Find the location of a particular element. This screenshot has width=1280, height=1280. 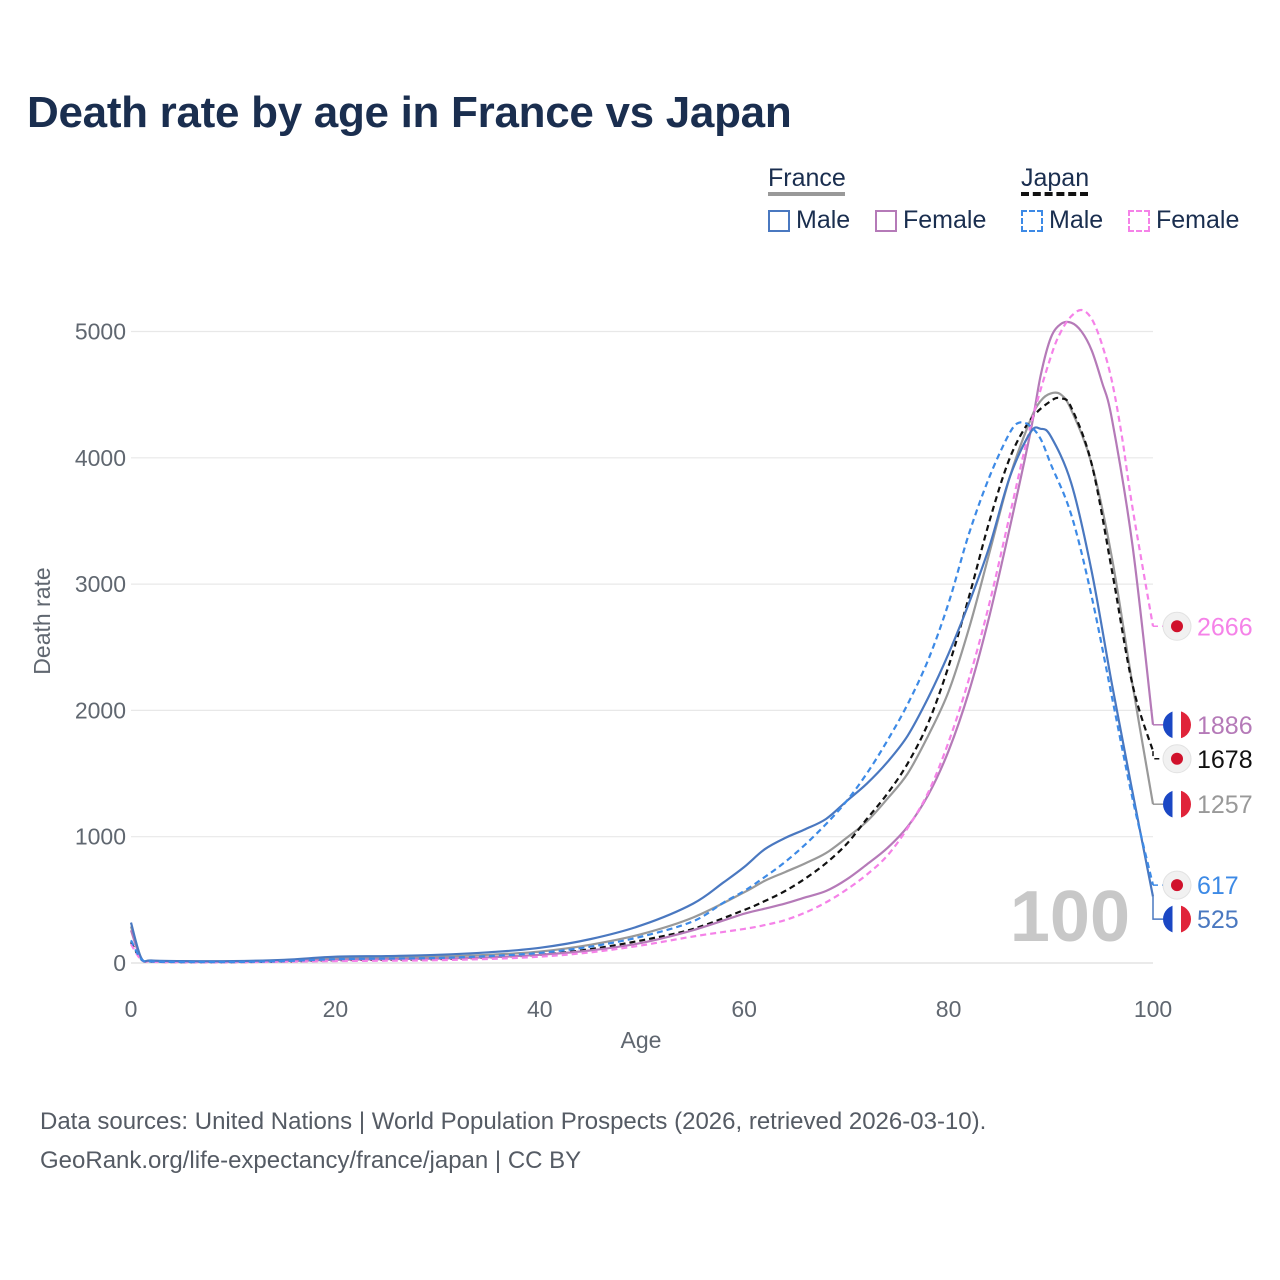

y-axis-ticks: 0 1000 2000 3000 4000 5000 is located at coordinates (100, 648).